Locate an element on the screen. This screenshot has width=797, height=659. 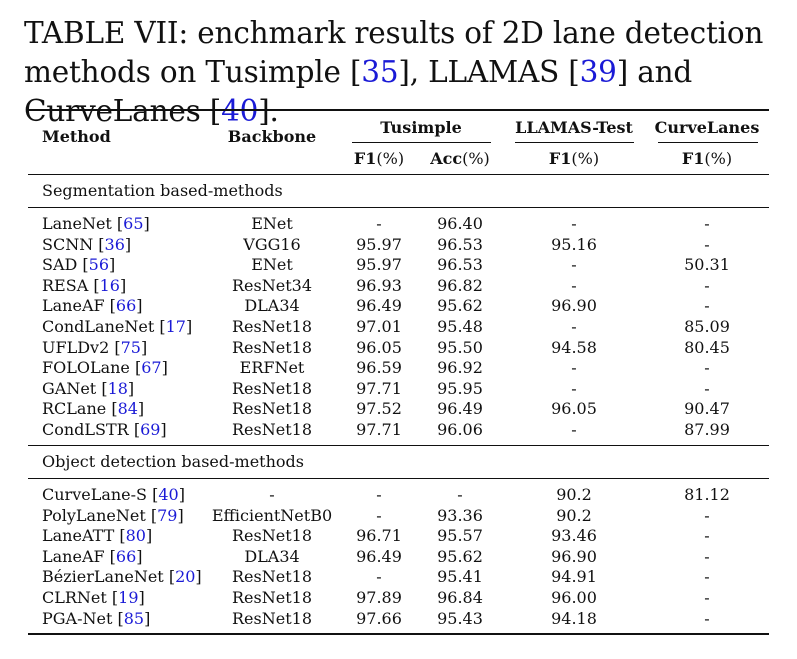
cell-method: SCNN [36] is located at coordinates (86, 245).